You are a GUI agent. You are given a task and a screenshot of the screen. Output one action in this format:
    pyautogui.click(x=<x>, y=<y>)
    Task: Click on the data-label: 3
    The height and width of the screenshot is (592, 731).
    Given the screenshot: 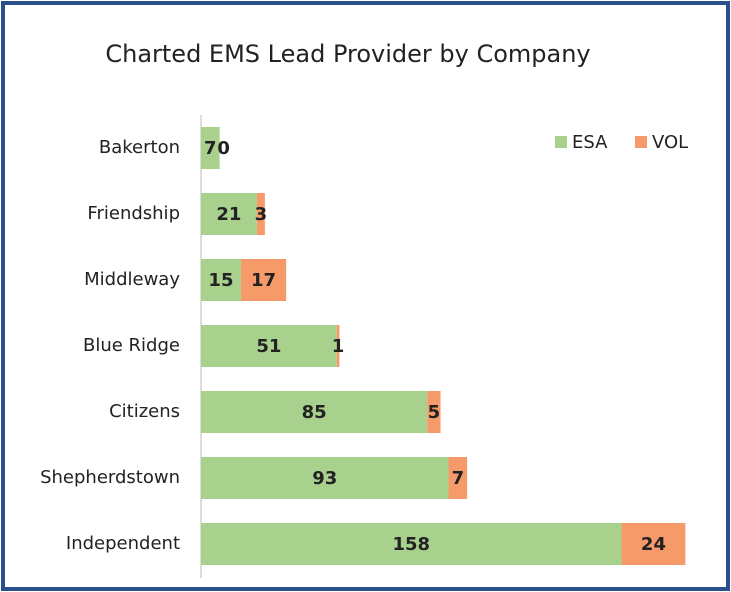 What is the action you would take?
    pyautogui.click(x=261, y=214)
    